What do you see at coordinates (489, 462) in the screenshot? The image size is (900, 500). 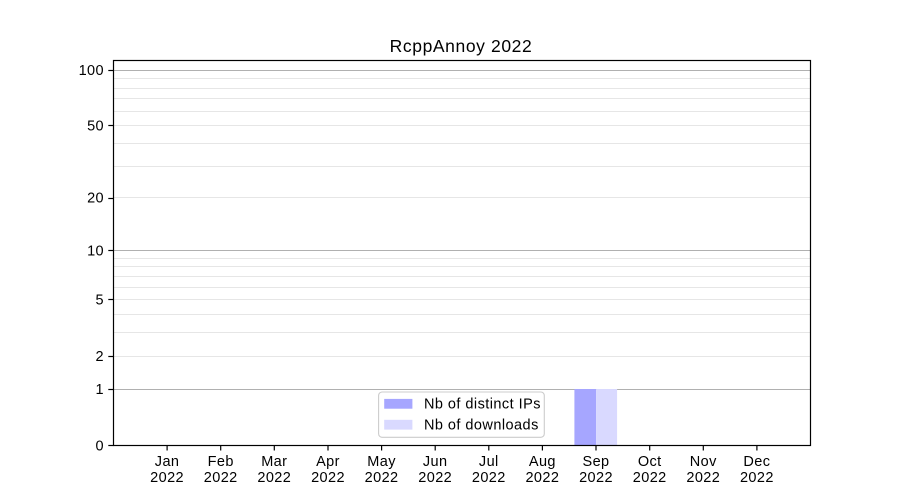 I see `svg-text: Jul` at bounding box center [489, 462].